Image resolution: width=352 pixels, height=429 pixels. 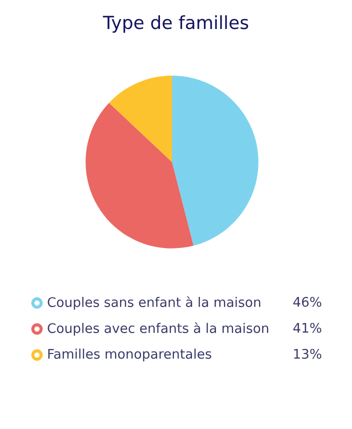 I want to click on data-label: 13%, so click(x=308, y=353).